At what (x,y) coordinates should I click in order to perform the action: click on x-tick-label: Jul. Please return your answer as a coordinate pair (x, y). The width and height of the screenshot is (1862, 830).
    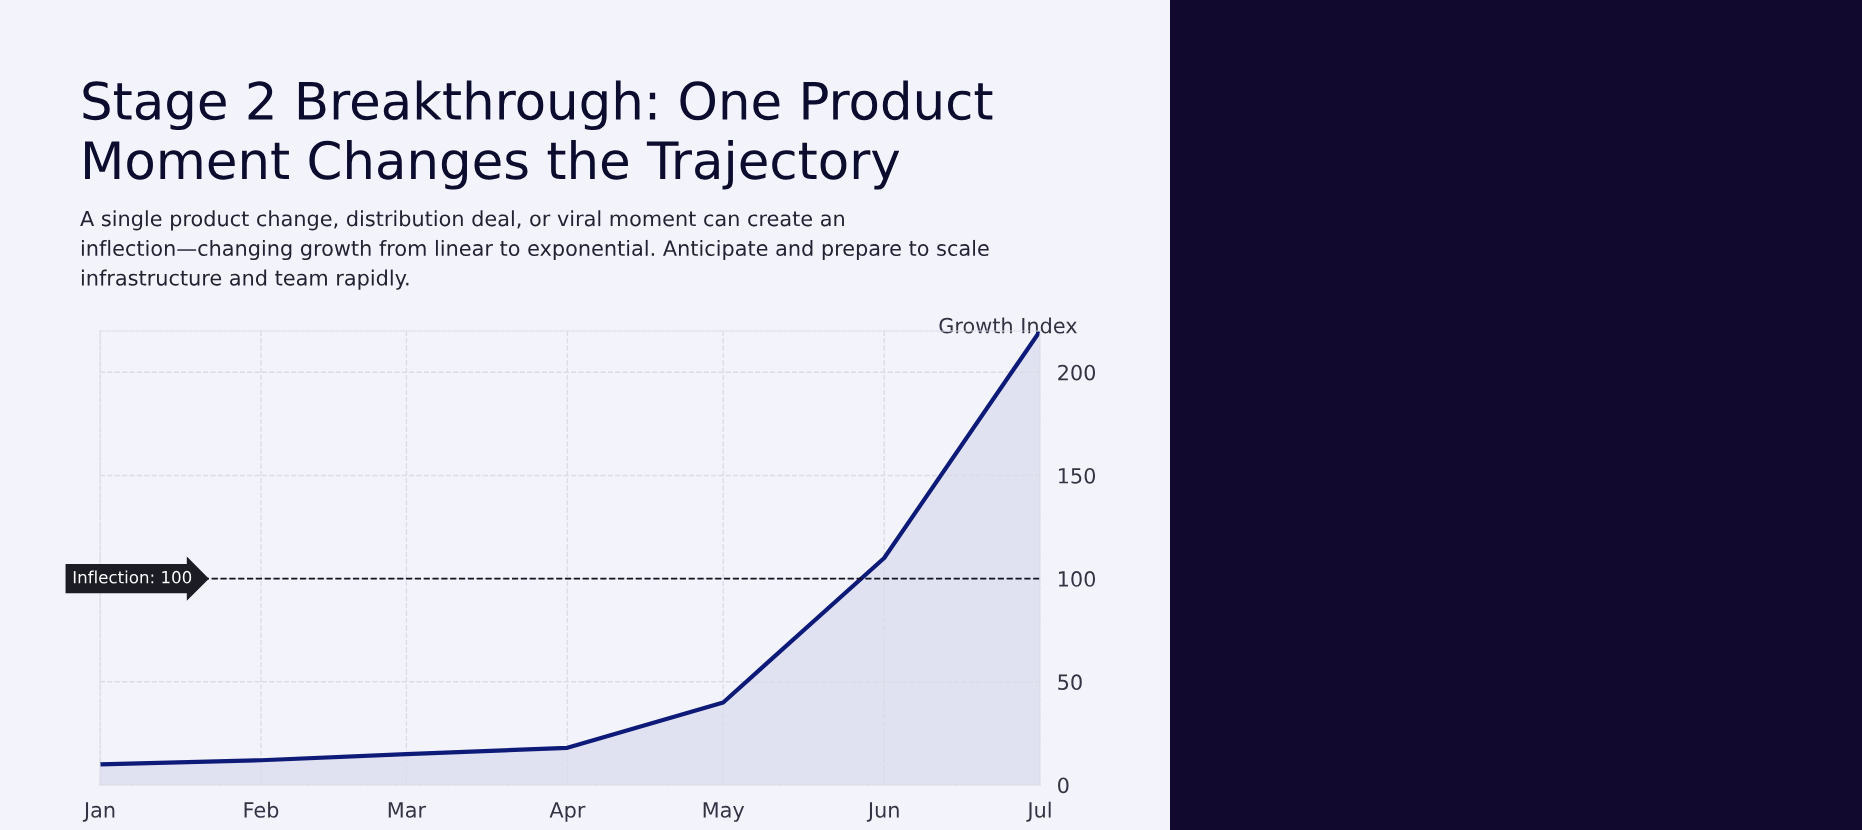
    Looking at the image, I should click on (1038, 811).